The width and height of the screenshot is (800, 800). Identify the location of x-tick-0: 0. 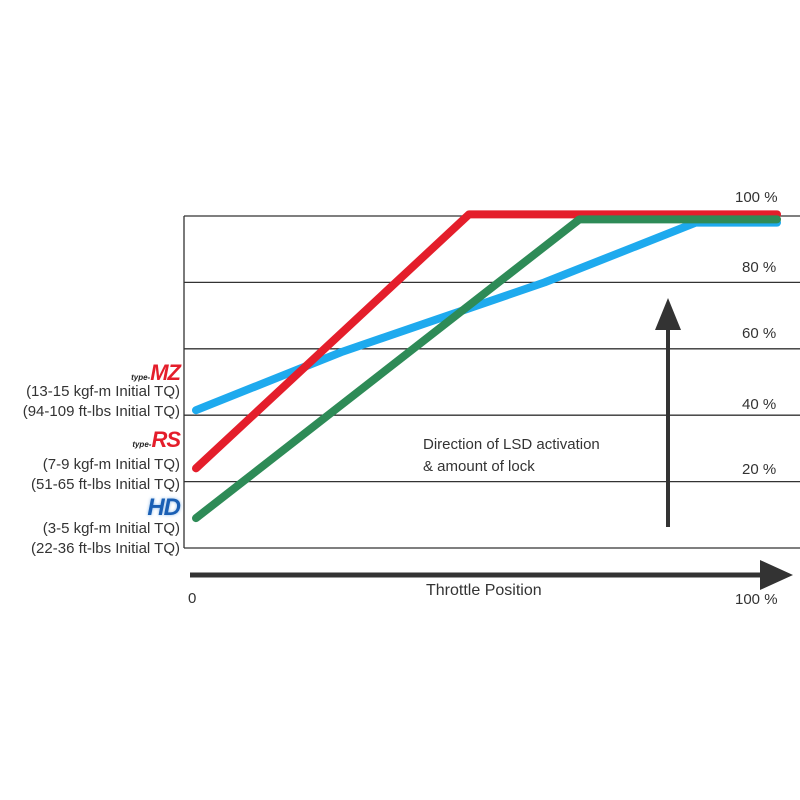
(192, 598).